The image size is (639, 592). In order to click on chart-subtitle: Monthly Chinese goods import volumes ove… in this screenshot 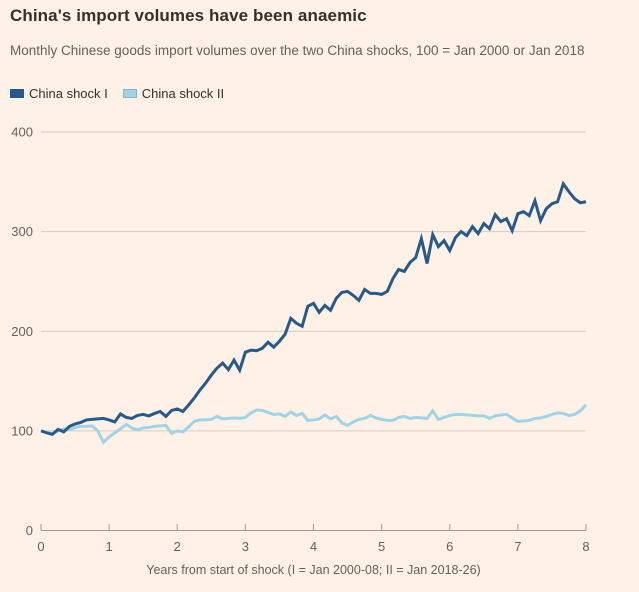, I will do `click(297, 50)`.